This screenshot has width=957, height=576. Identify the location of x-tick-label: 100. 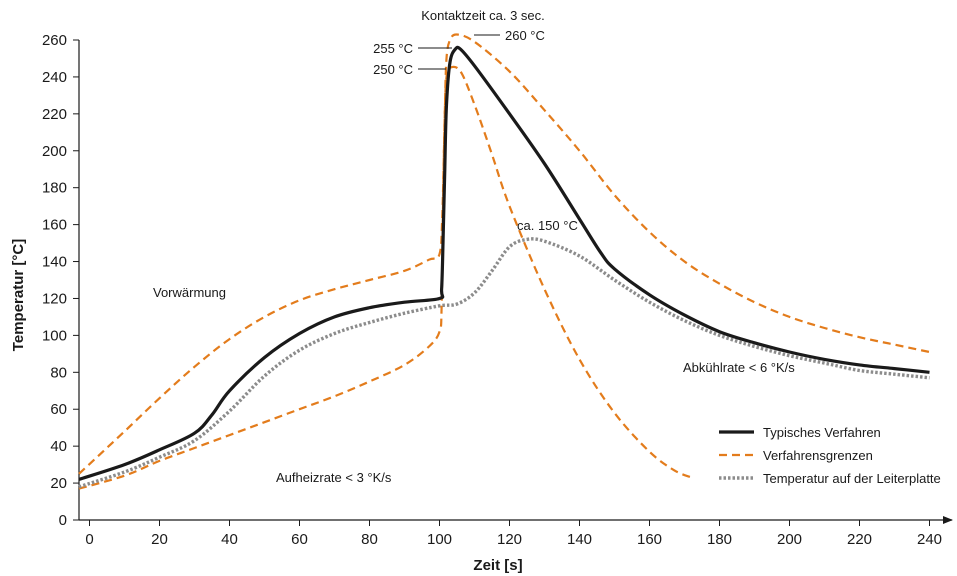
(439, 539).